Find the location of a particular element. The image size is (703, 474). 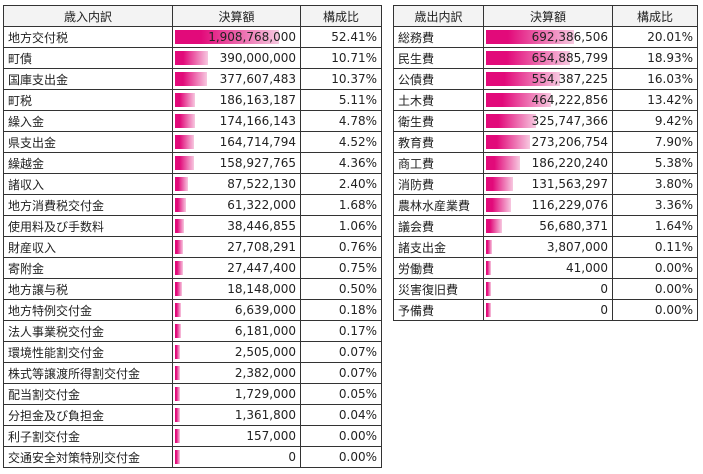

row-label: 農林水産業費 is located at coordinates (438, 205).